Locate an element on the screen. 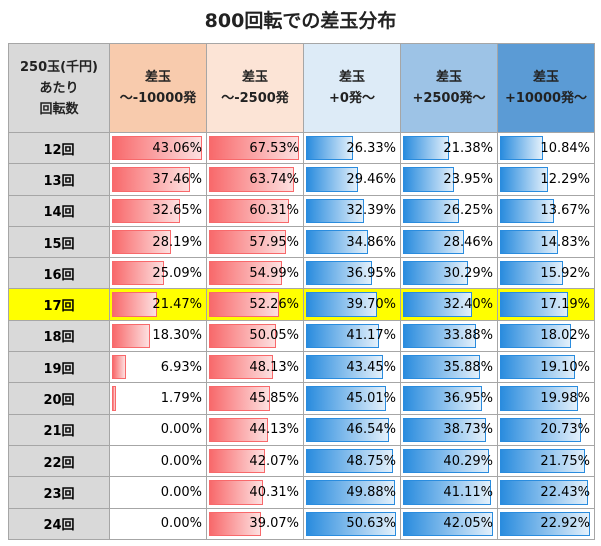 This screenshot has height=546, width=601. value-cell: 54.99% is located at coordinates (255, 273).